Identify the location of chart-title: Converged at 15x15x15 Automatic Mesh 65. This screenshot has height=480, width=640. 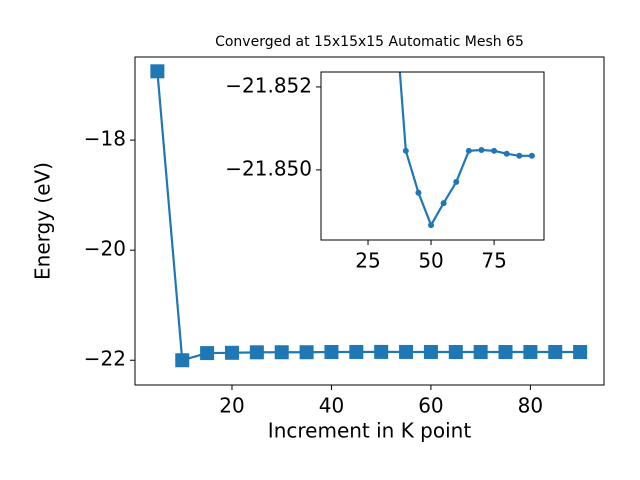
(369, 42).